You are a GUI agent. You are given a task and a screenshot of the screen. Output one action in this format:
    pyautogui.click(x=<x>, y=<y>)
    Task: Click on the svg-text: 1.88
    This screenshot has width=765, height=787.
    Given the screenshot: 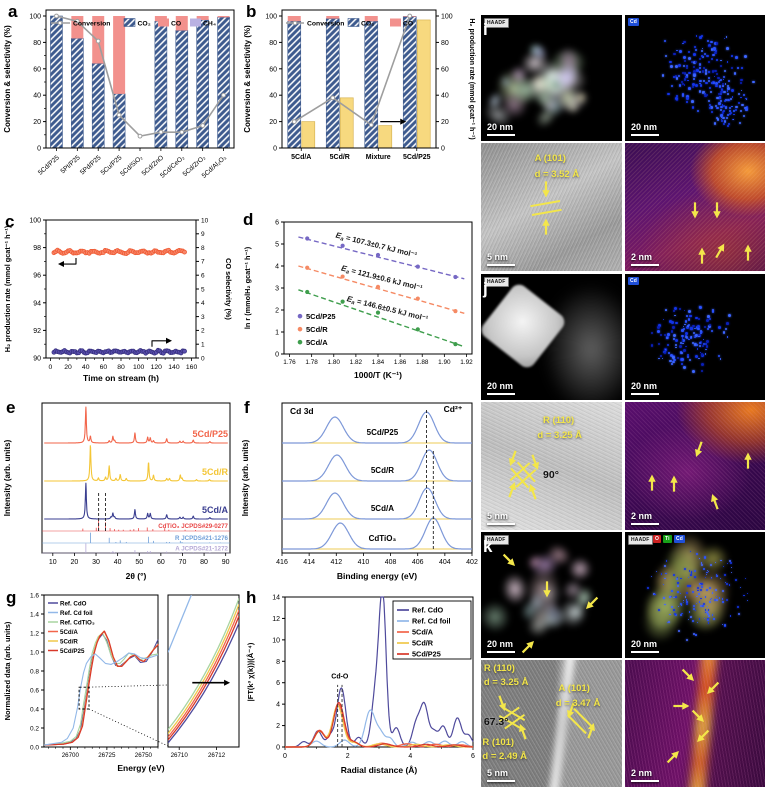 What is the action you would take?
    pyautogui.click(x=422, y=362)
    